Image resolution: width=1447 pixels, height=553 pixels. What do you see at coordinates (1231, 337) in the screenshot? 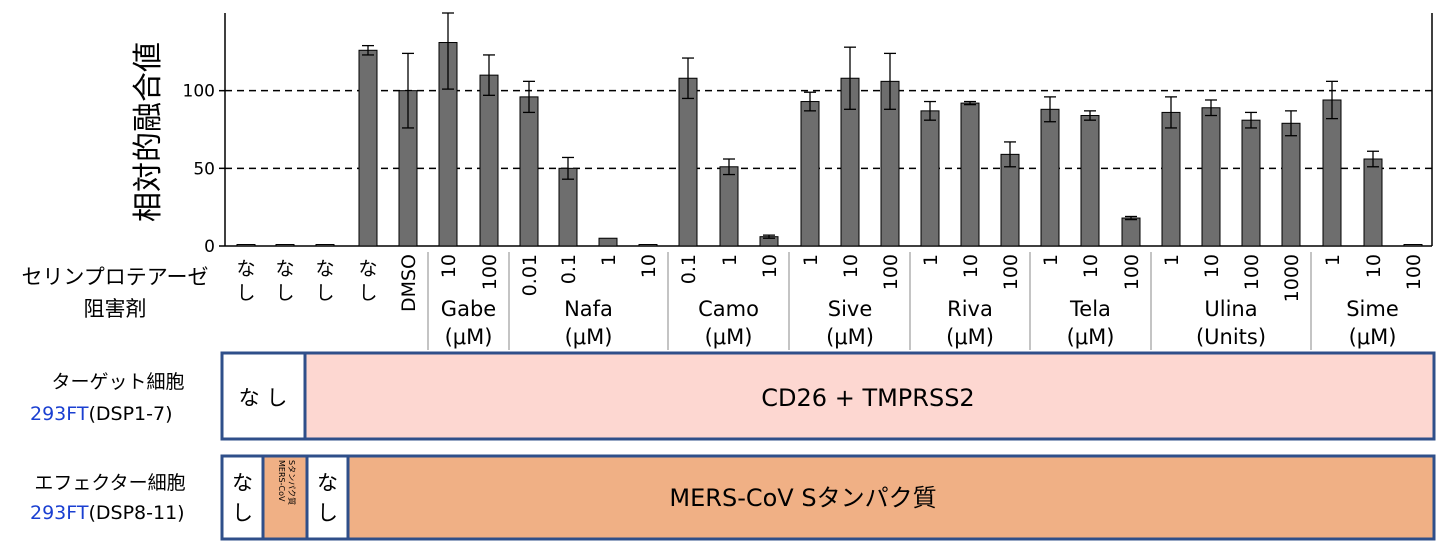
I see `group-unit: (Units)` at bounding box center [1231, 337].